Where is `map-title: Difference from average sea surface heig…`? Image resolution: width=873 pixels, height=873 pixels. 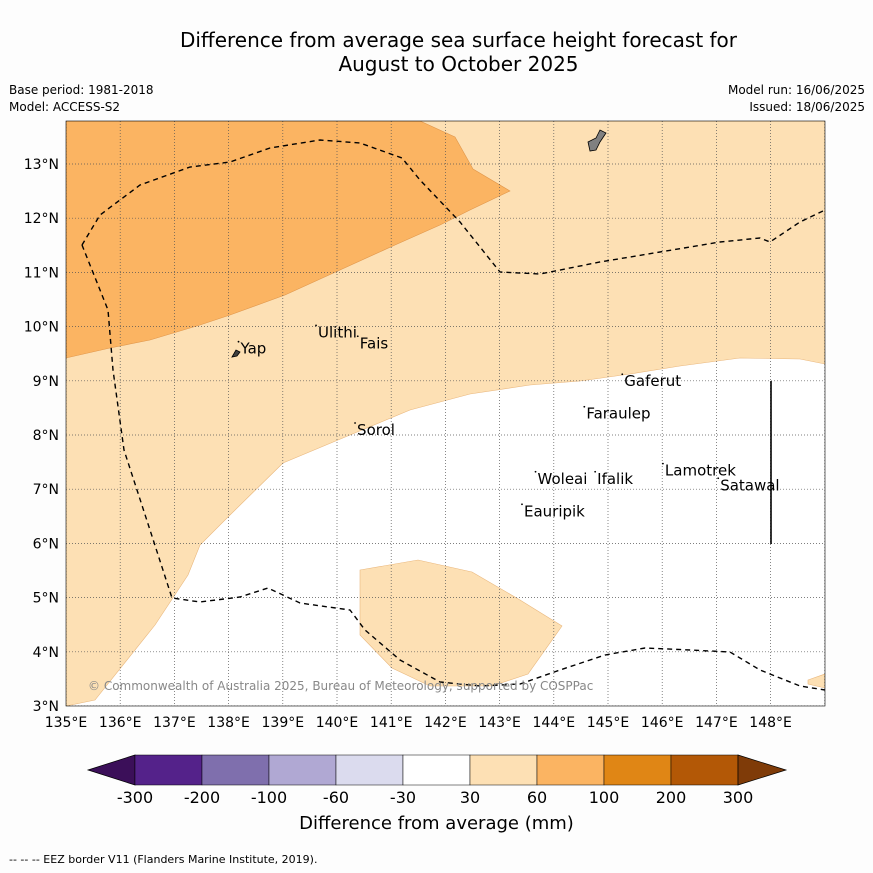
map-title: Difference from average sea surface heig… is located at coordinates (436, 52).